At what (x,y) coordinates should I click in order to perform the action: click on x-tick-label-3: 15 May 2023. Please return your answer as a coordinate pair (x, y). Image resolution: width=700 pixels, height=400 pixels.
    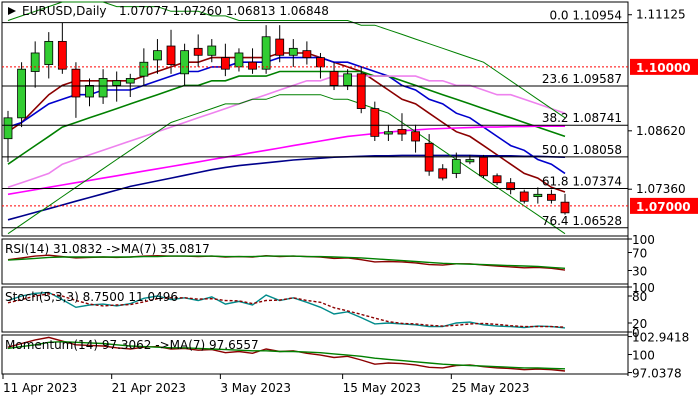
    Looking at the image, I should click on (382, 388).